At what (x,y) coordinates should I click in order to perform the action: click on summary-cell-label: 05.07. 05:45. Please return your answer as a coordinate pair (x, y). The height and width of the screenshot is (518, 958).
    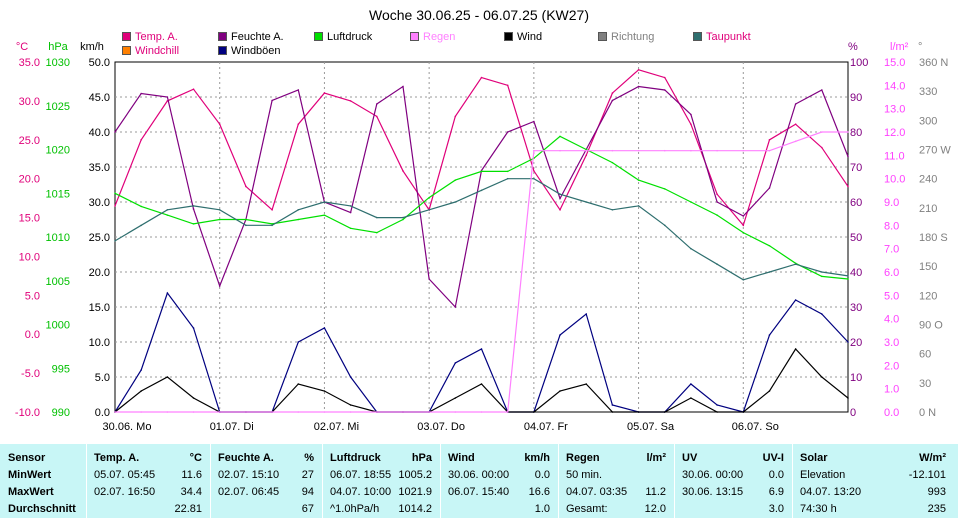
    Looking at the image, I should click on (125, 475).